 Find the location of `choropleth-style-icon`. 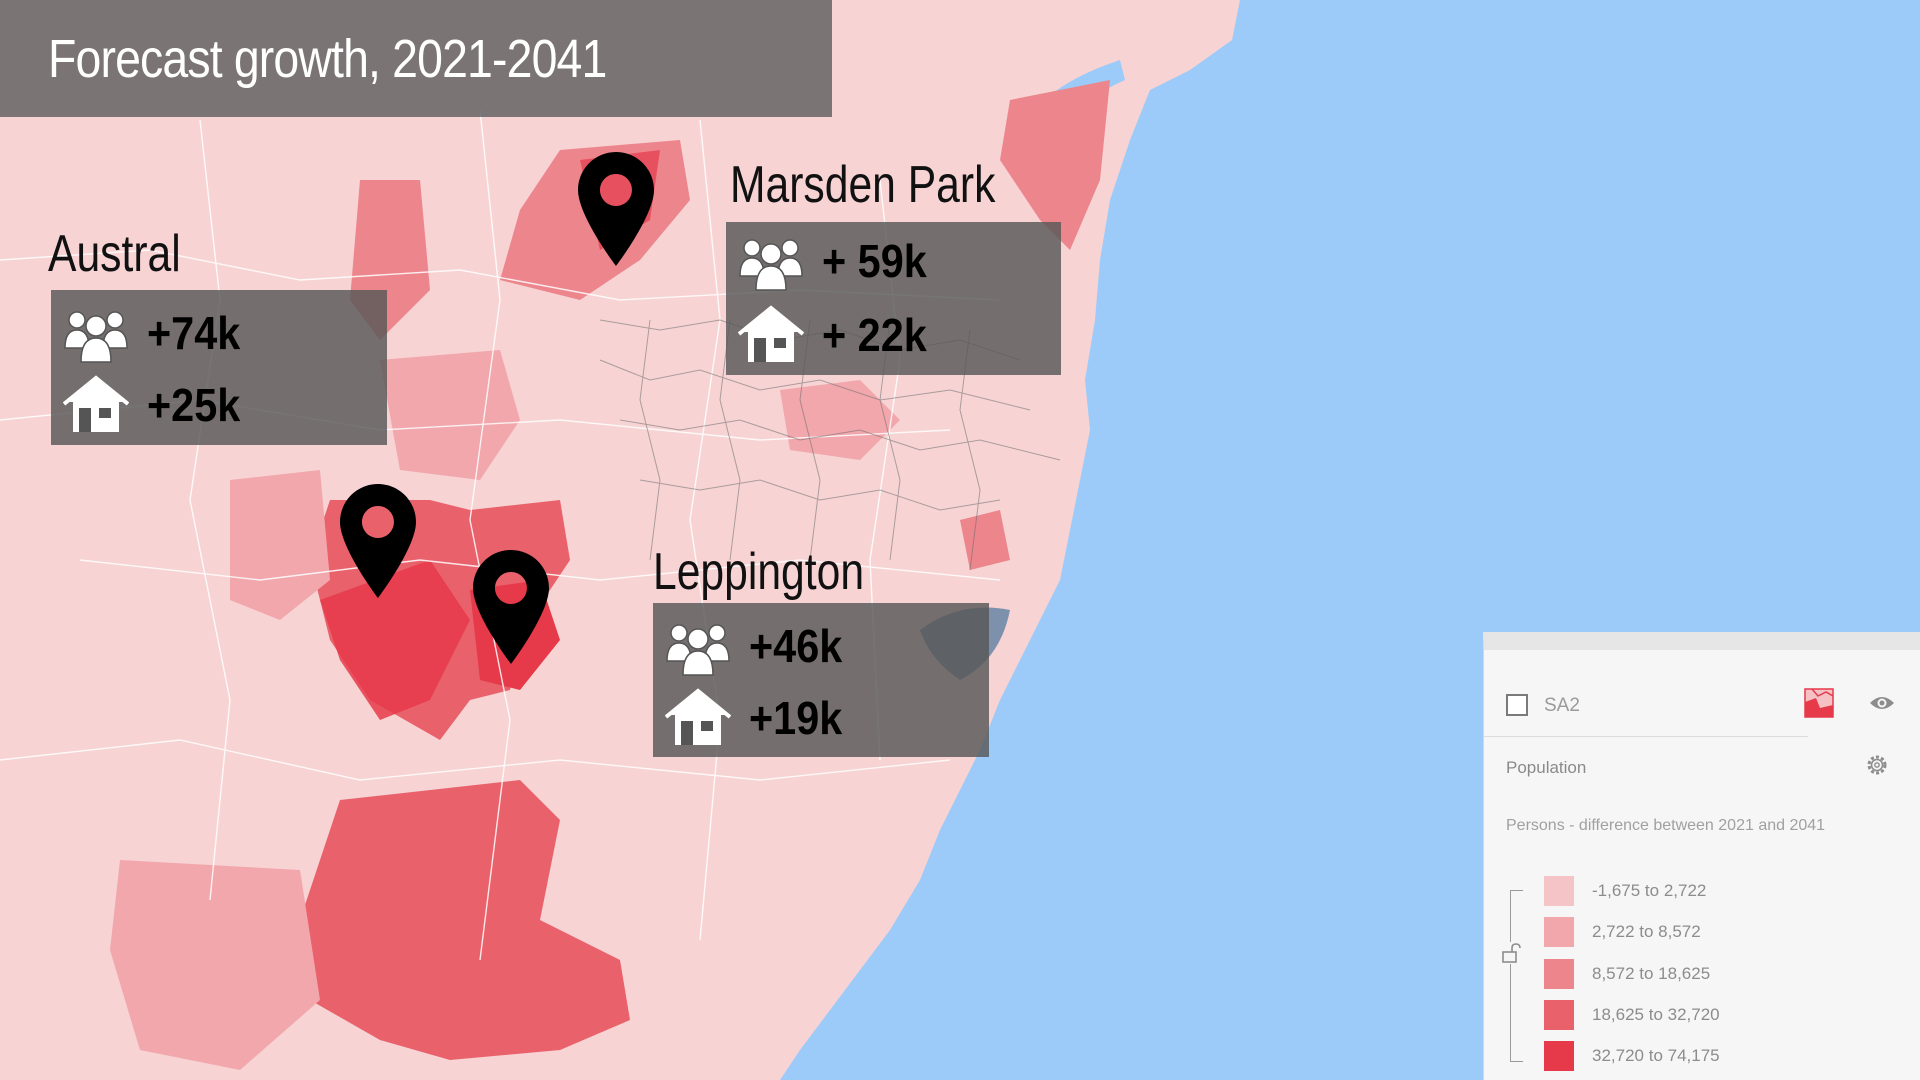

choropleth-style-icon is located at coordinates (1819, 703).